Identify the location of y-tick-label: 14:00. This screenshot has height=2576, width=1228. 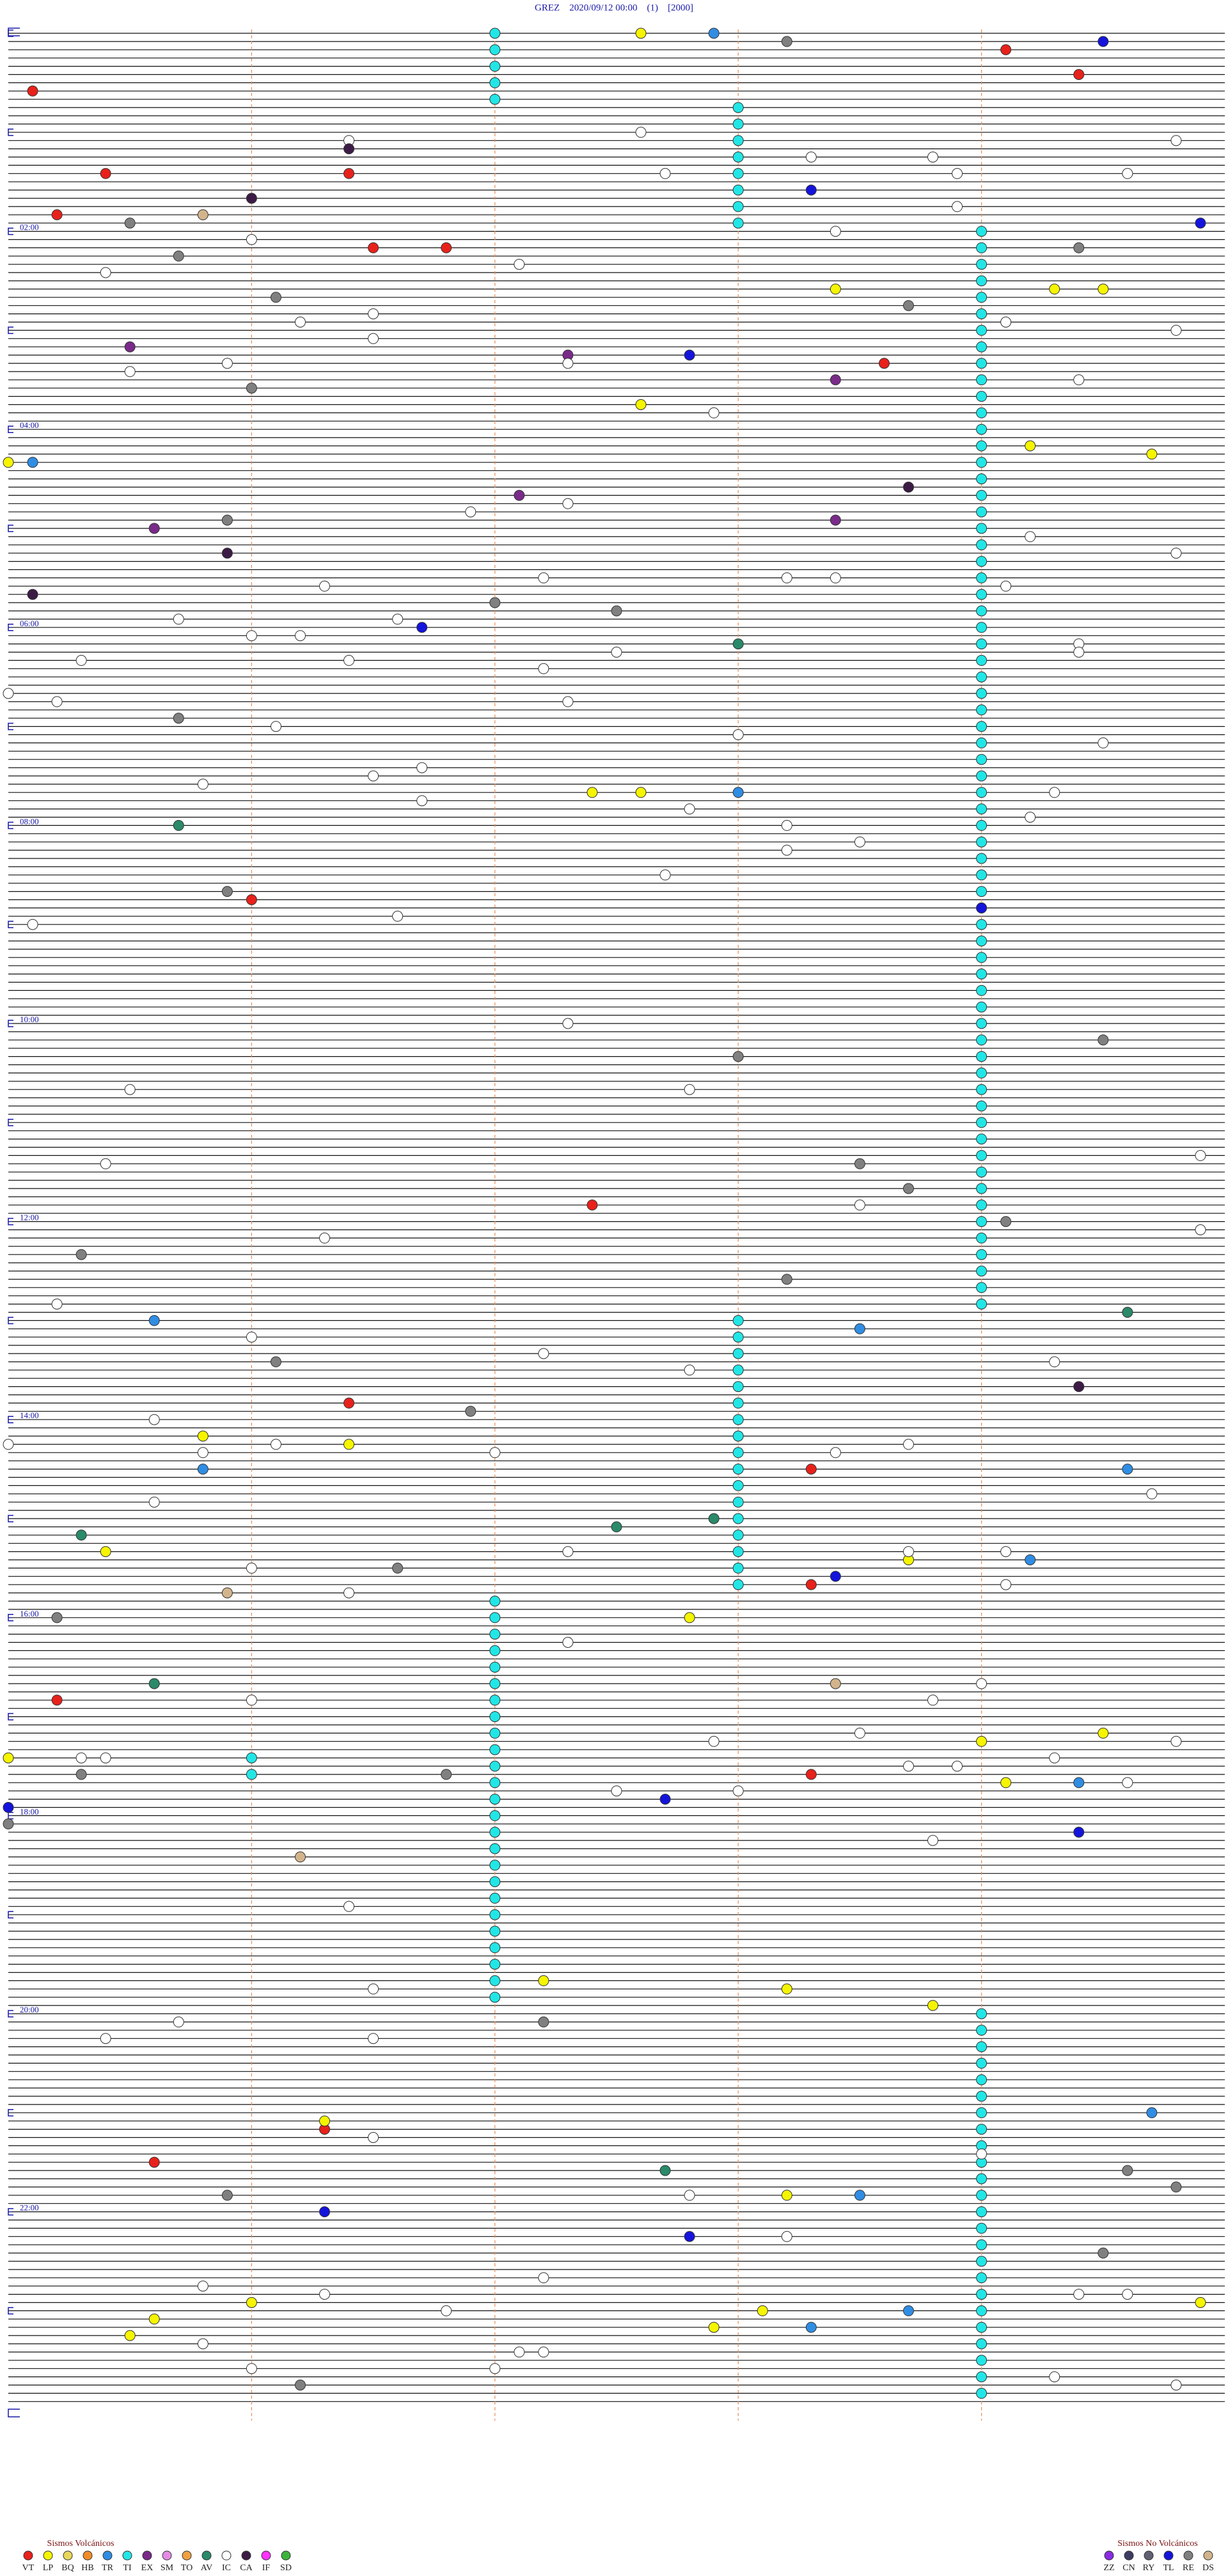
(29, 1415).